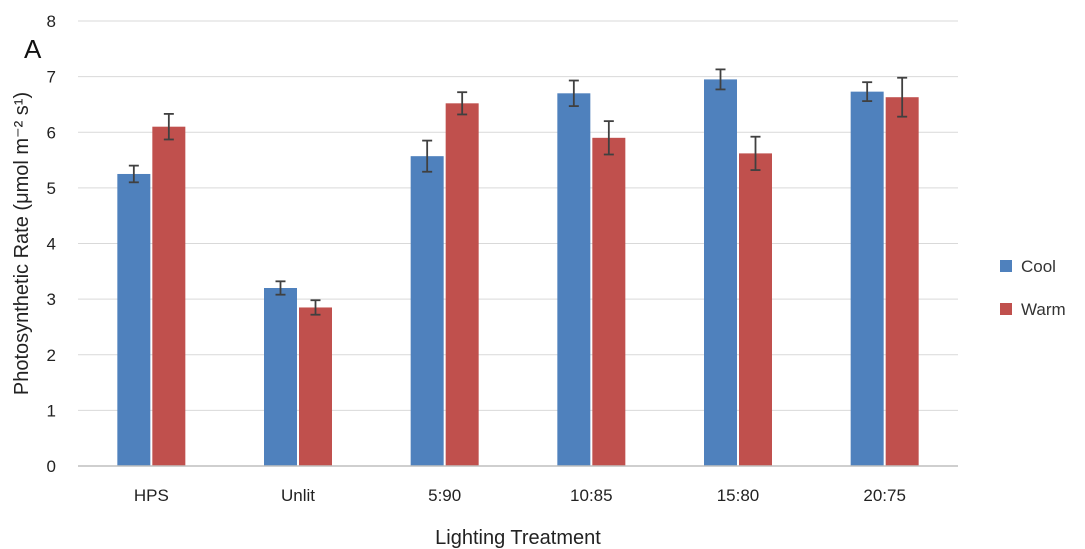 The image size is (1085, 549). I want to click on legend-item-cool: Cool, so click(1028, 266).